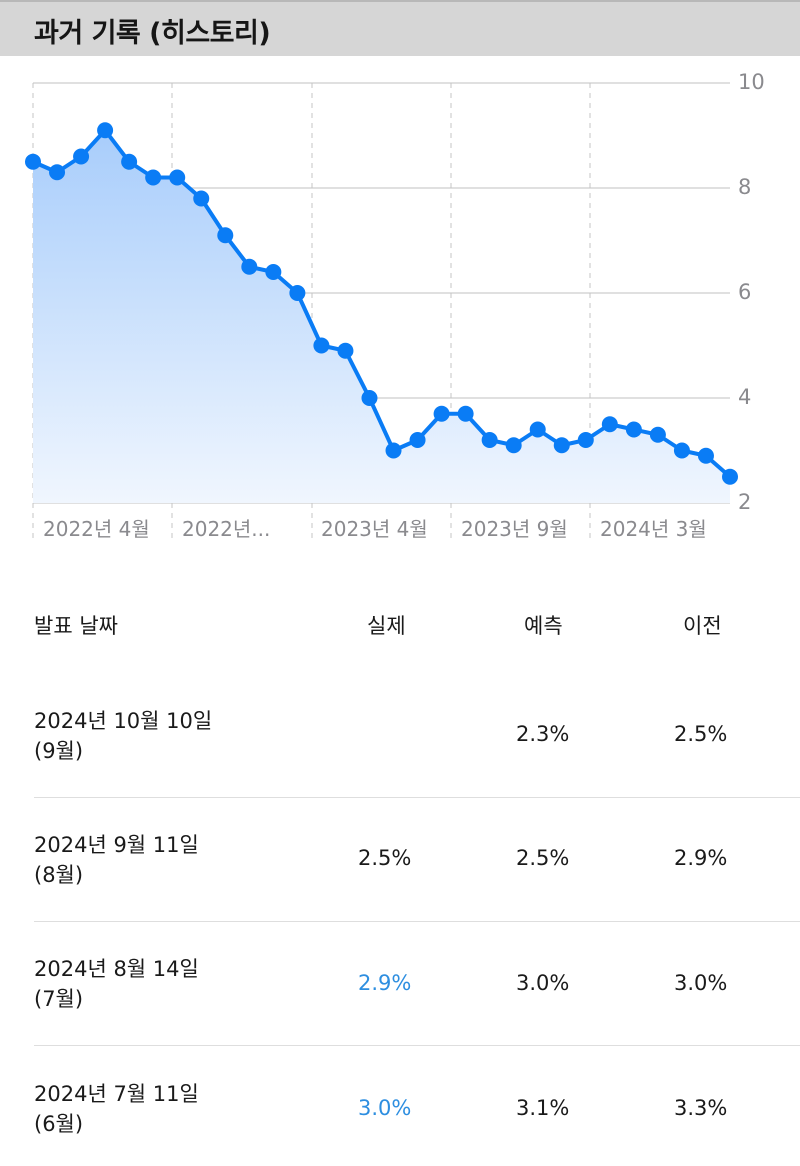 This screenshot has width=800, height=1166. What do you see at coordinates (59, 1124) in the screenshot?
I see `reference-period: (6월)` at bounding box center [59, 1124].